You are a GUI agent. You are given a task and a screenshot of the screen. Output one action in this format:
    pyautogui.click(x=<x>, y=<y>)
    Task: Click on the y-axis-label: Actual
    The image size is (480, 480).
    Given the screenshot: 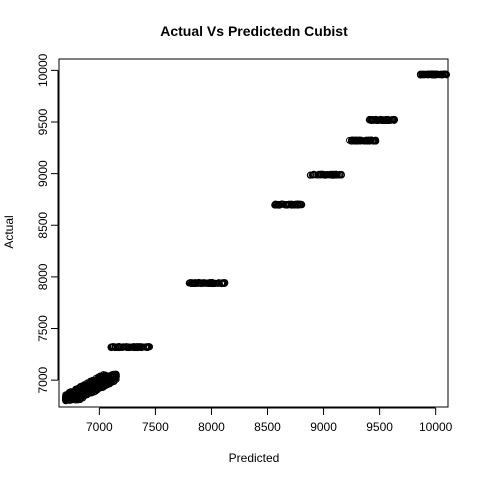 What is the action you would take?
    pyautogui.click(x=9, y=231)
    